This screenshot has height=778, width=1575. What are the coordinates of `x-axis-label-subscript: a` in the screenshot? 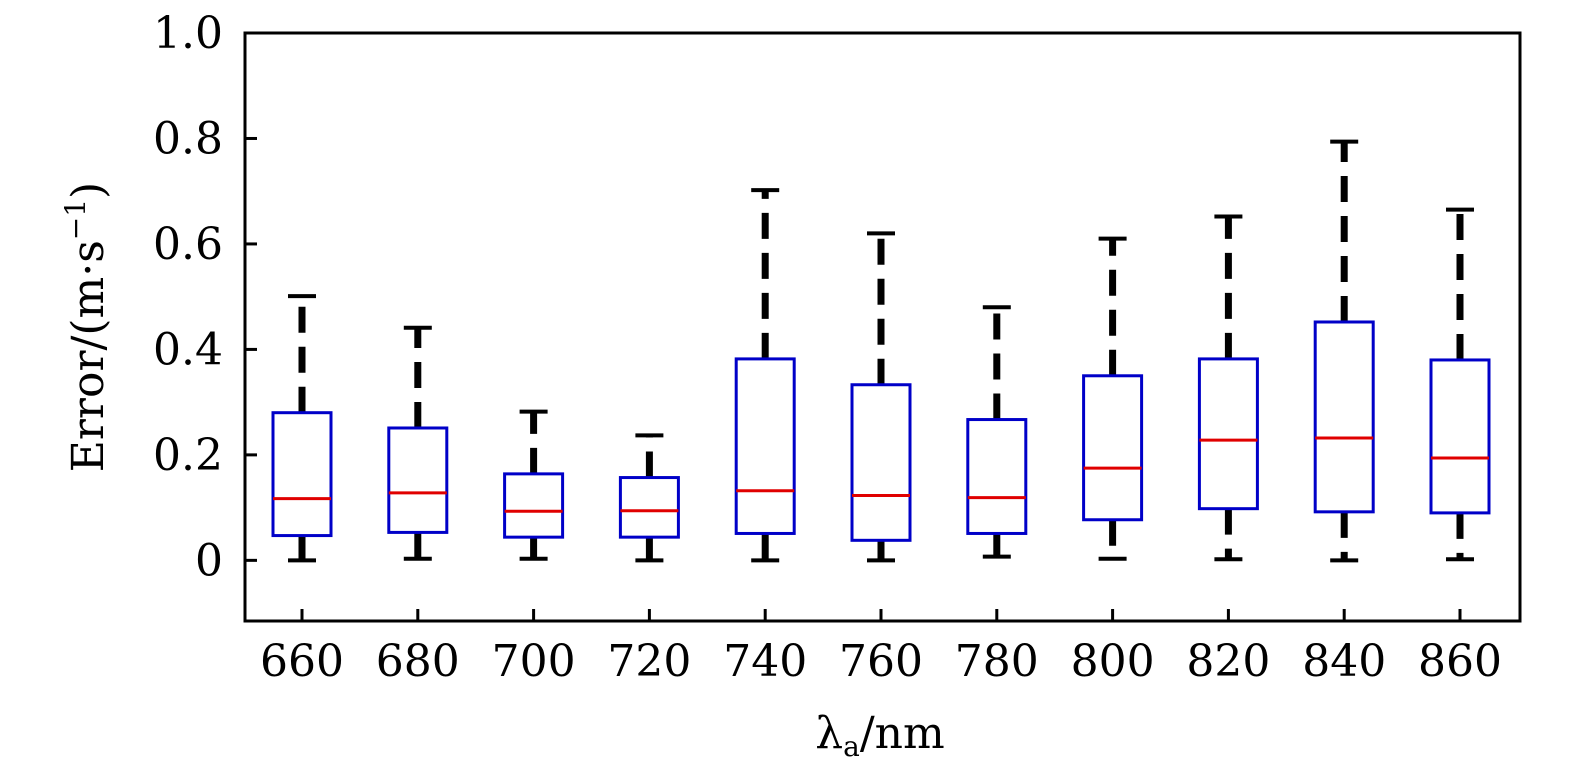 It's located at (851, 746).